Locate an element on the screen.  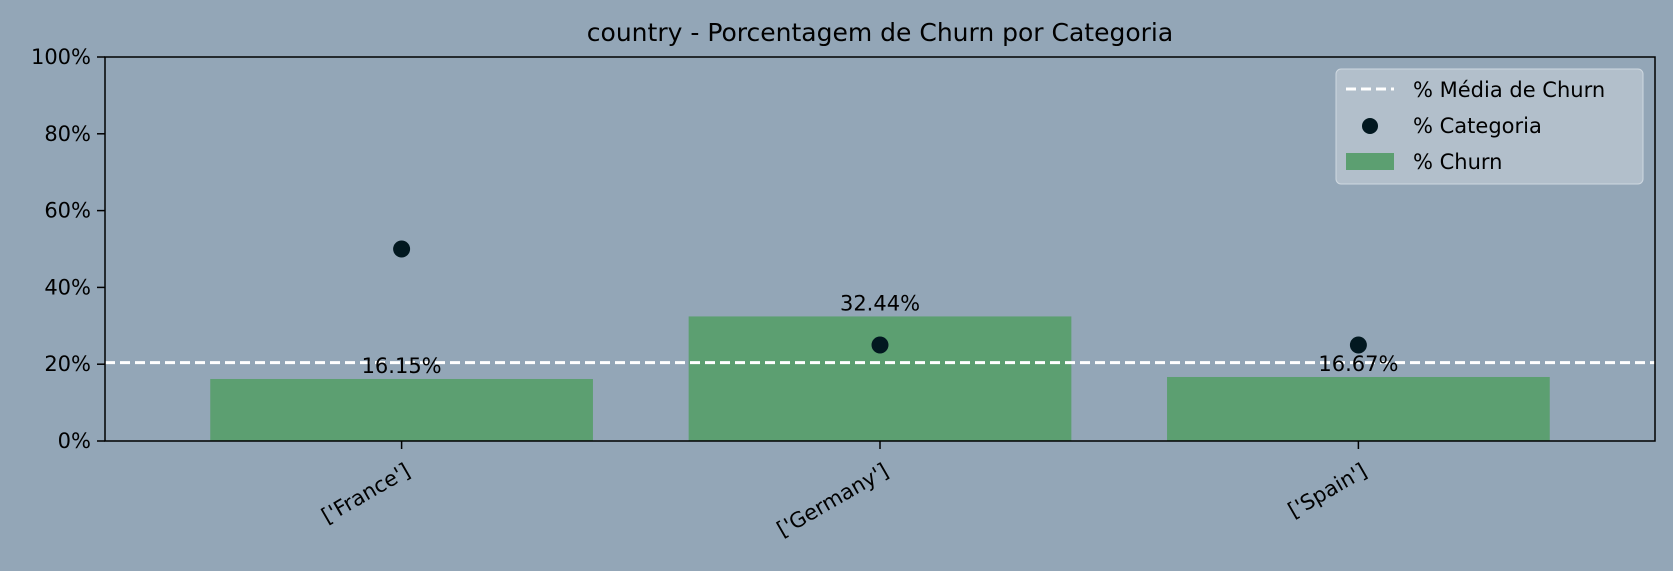
bar-label-1: 32.44% is located at coordinates (880, 303).